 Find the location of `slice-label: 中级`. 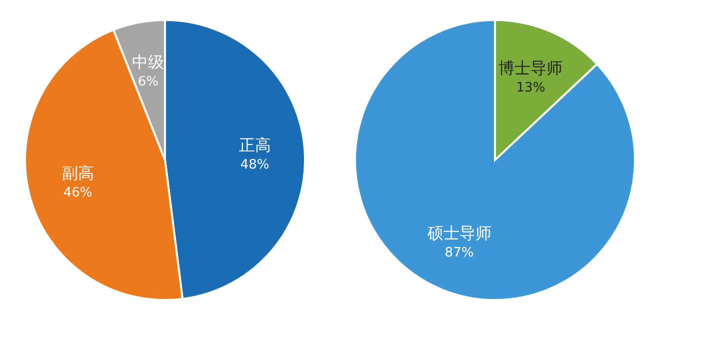

slice-label: 中级 is located at coordinates (148, 62).